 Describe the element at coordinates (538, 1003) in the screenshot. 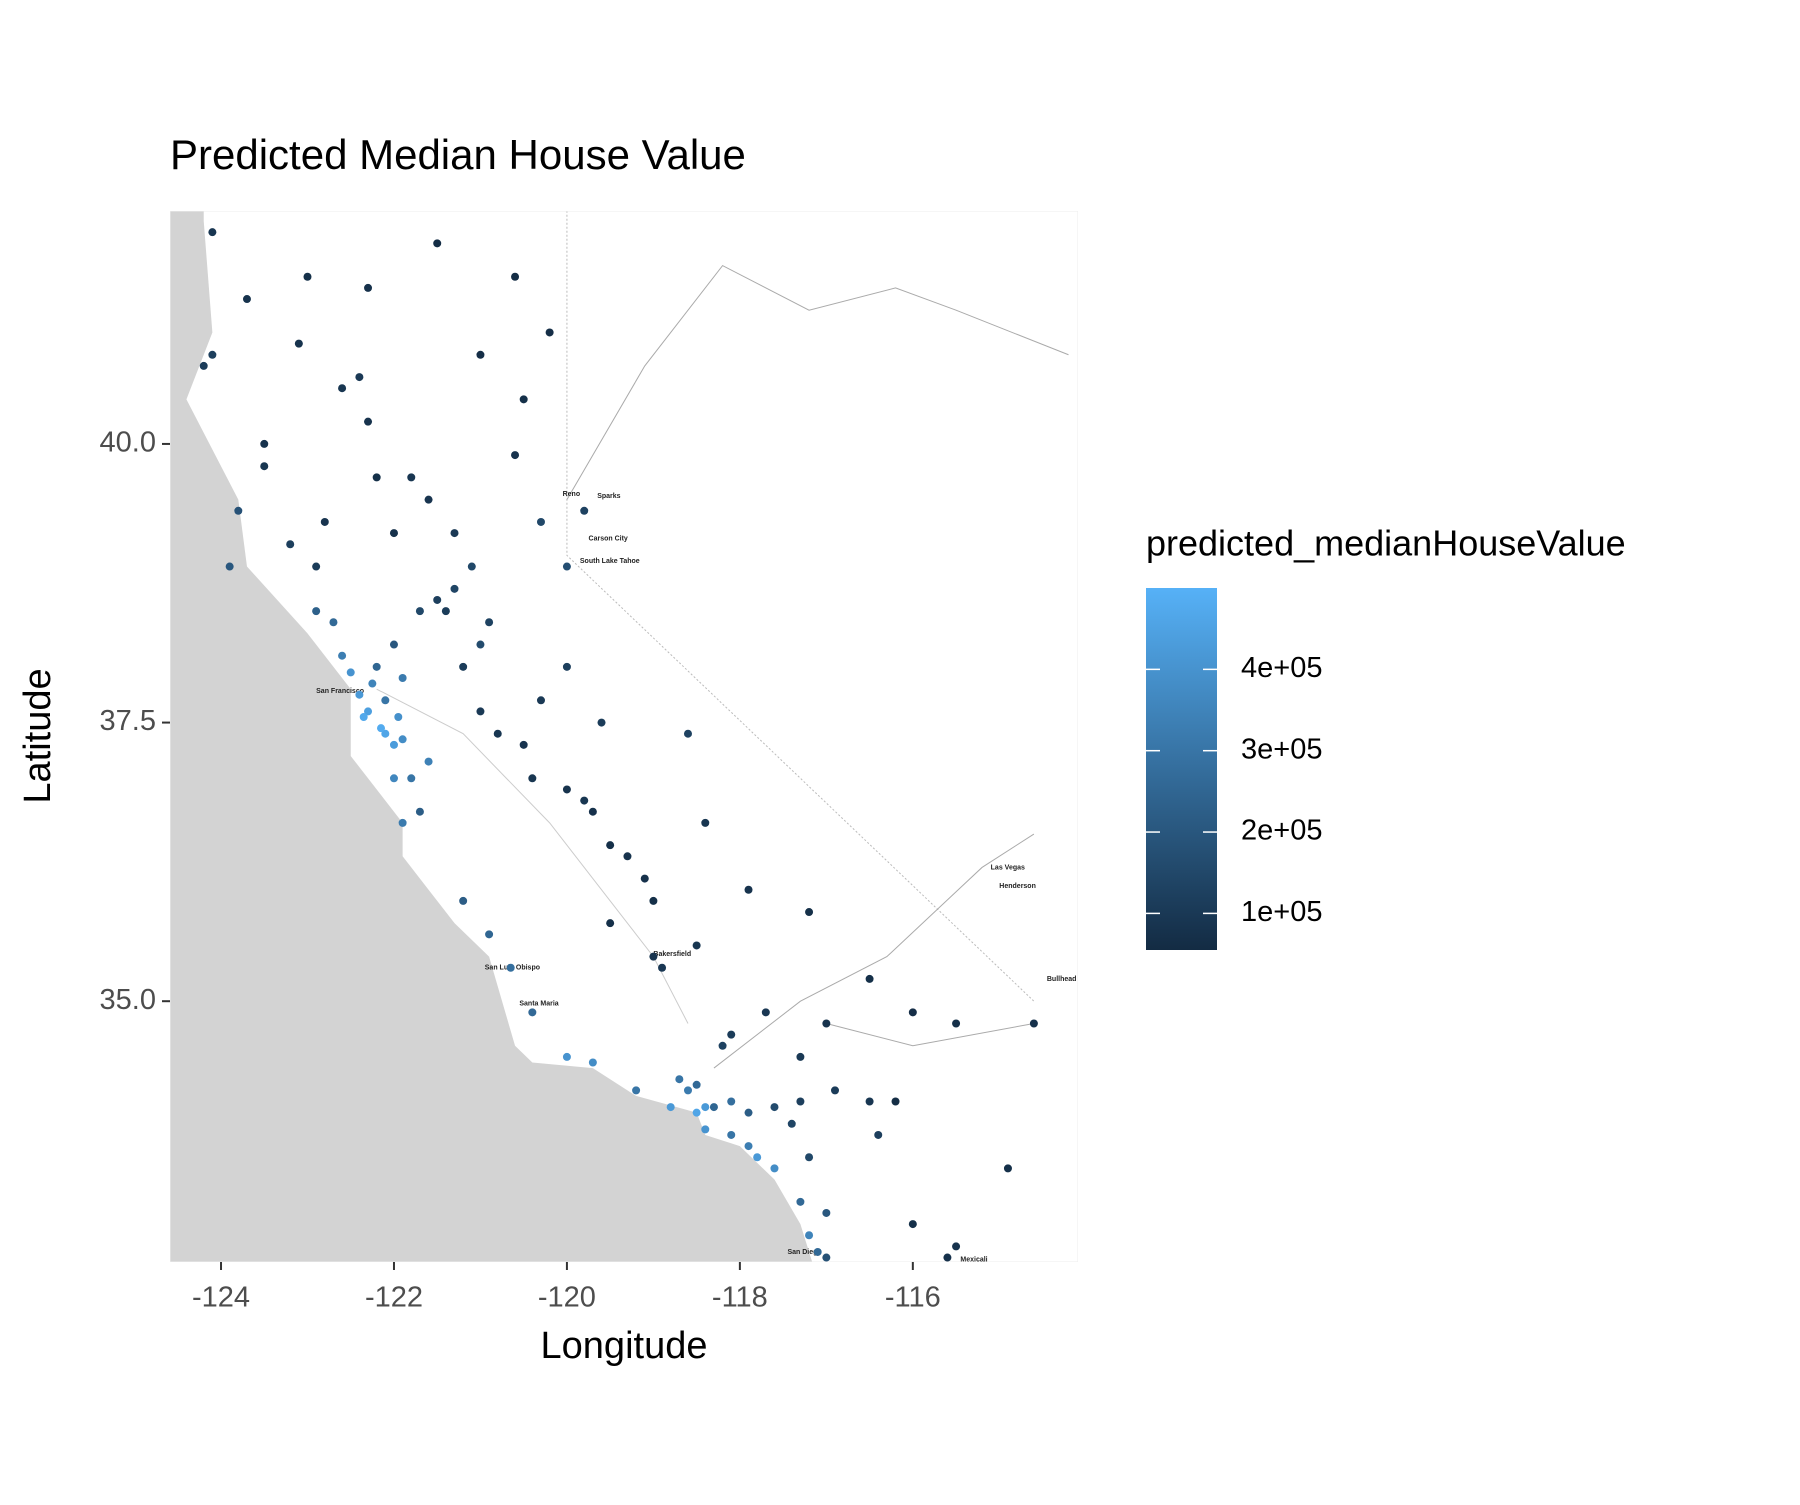

I see `map-label: Santa Maria` at that location.